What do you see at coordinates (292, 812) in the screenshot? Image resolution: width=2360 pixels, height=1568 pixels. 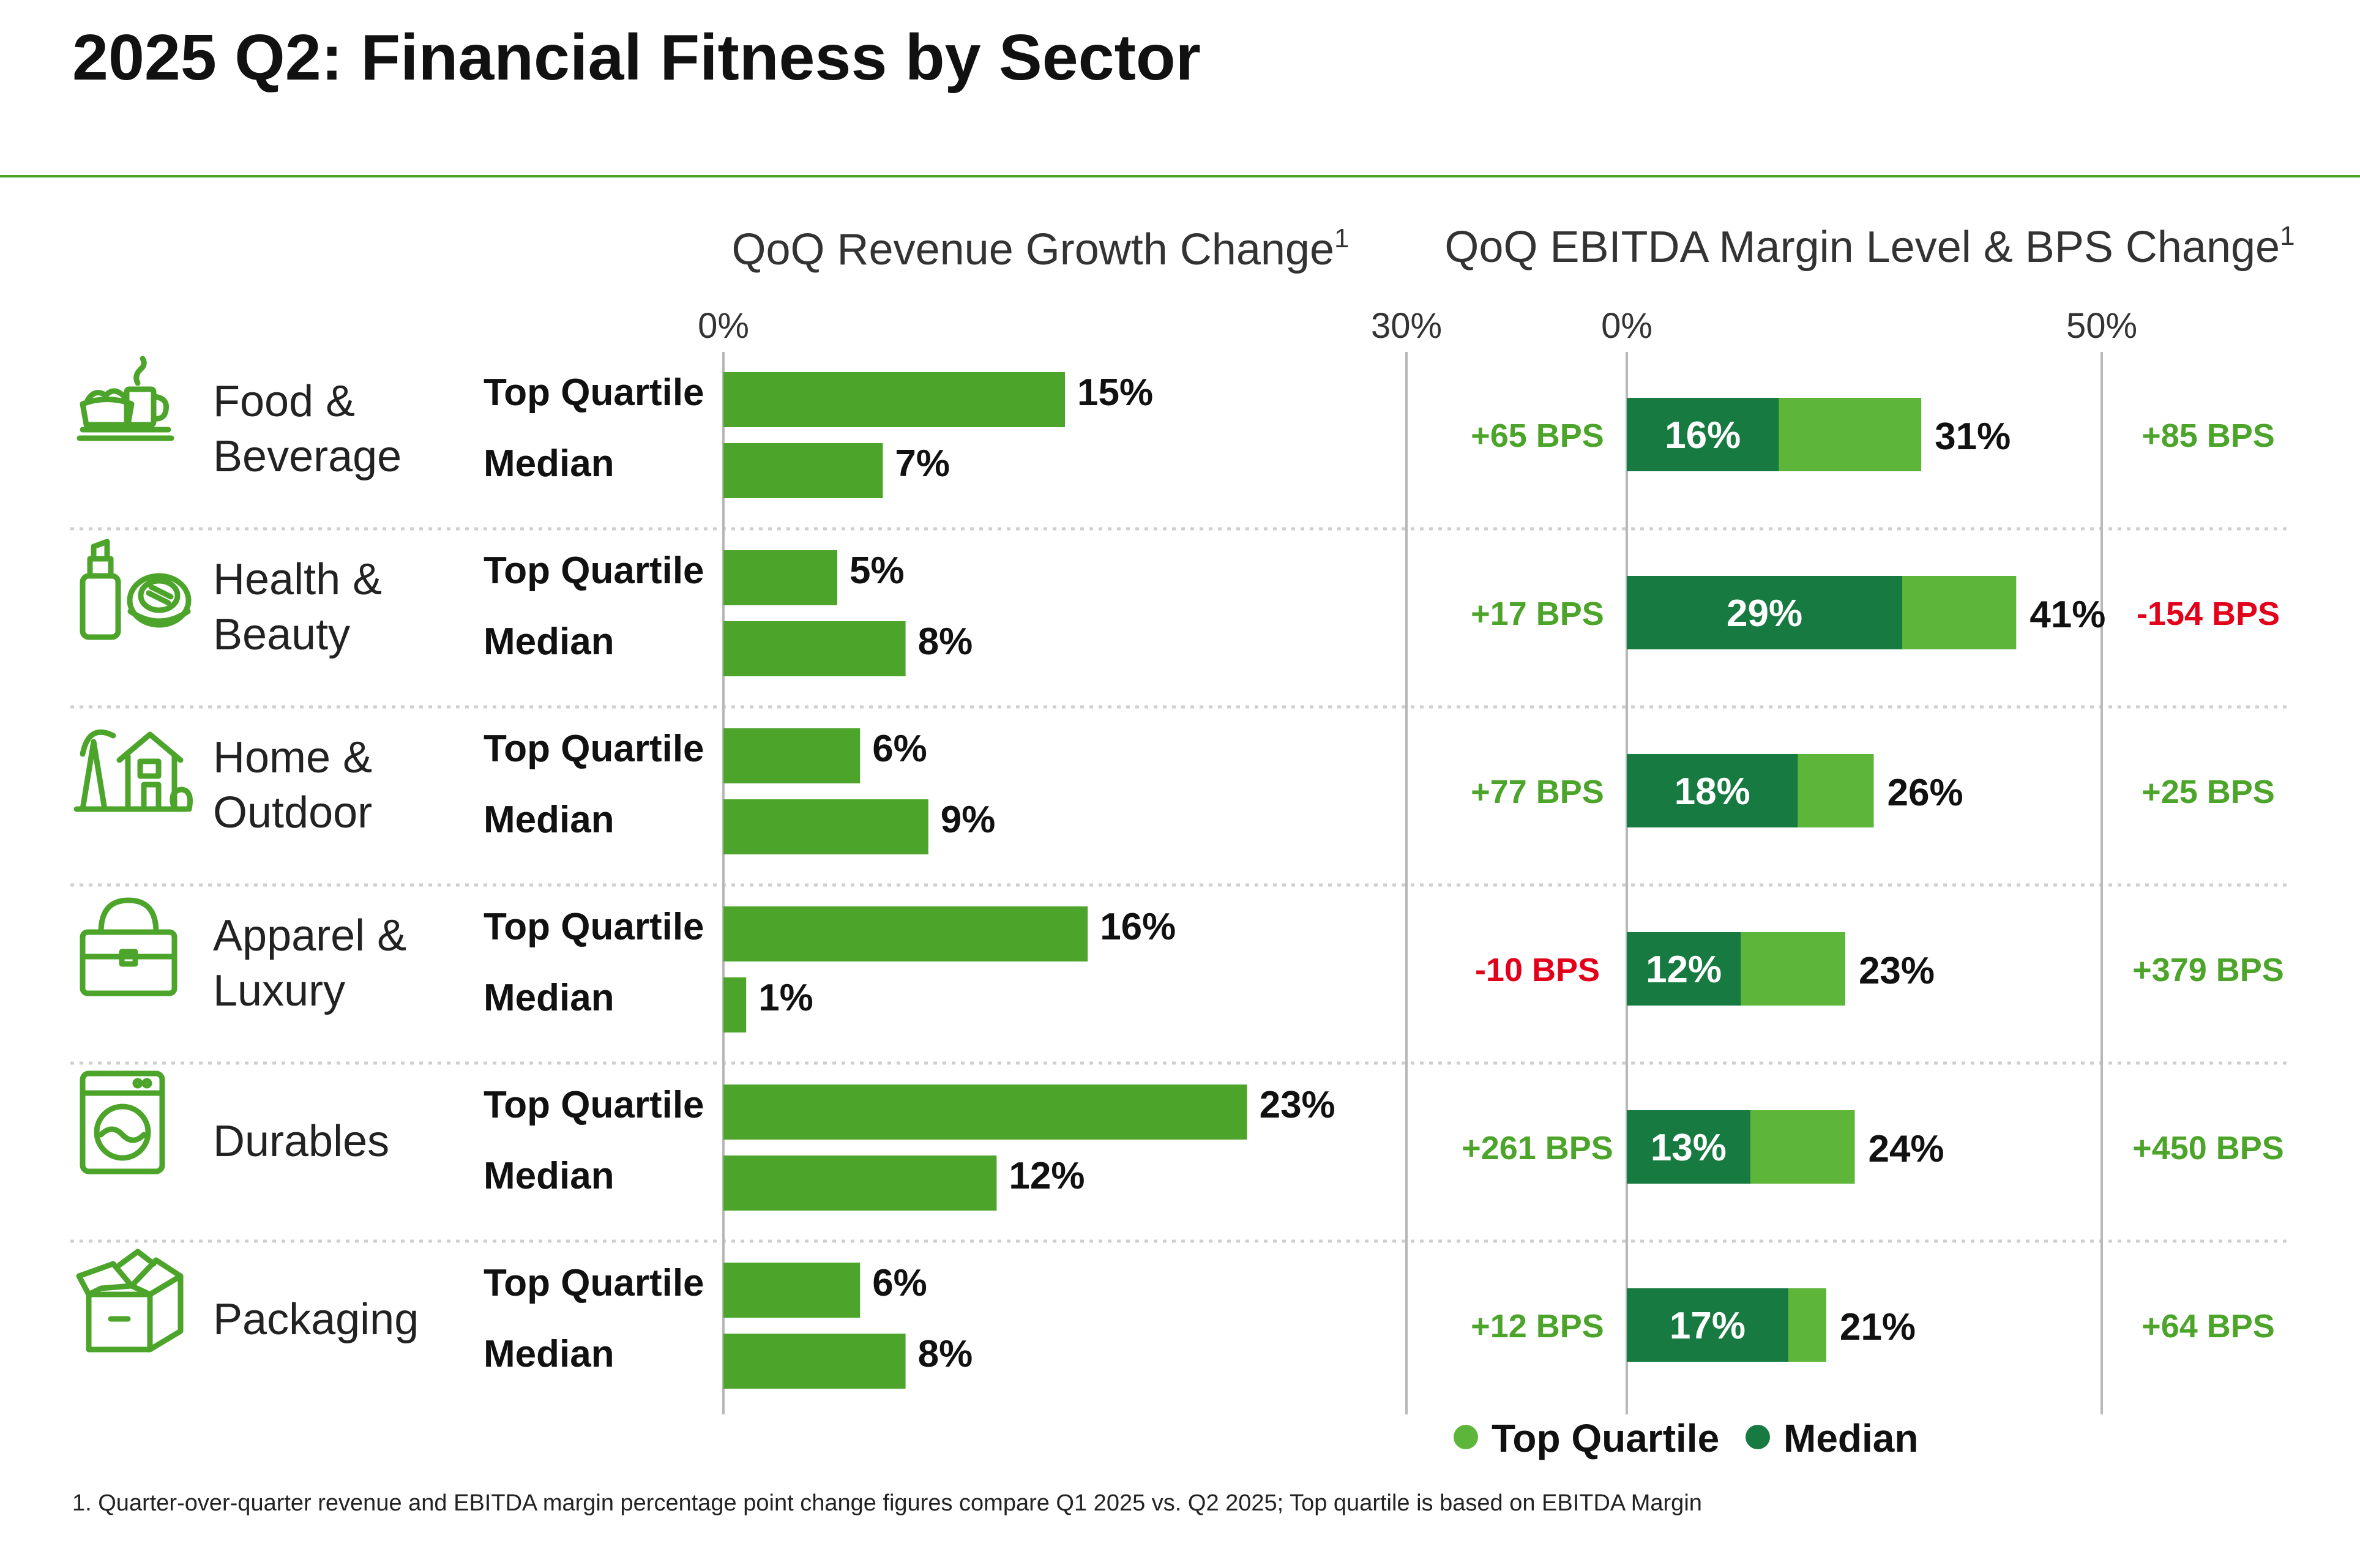 I see `sector-label-line2: Outdoor` at bounding box center [292, 812].